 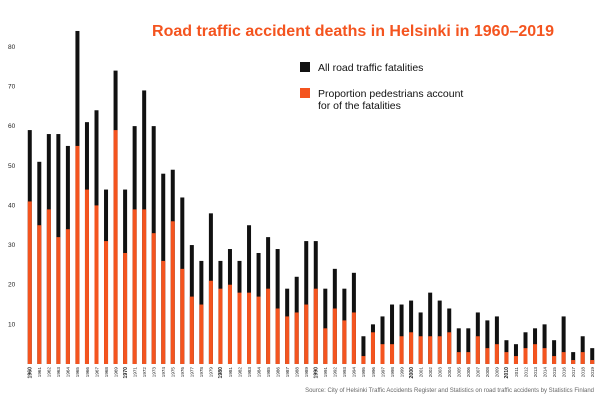 I want to click on bar-total-1998, so click(x=392, y=334).